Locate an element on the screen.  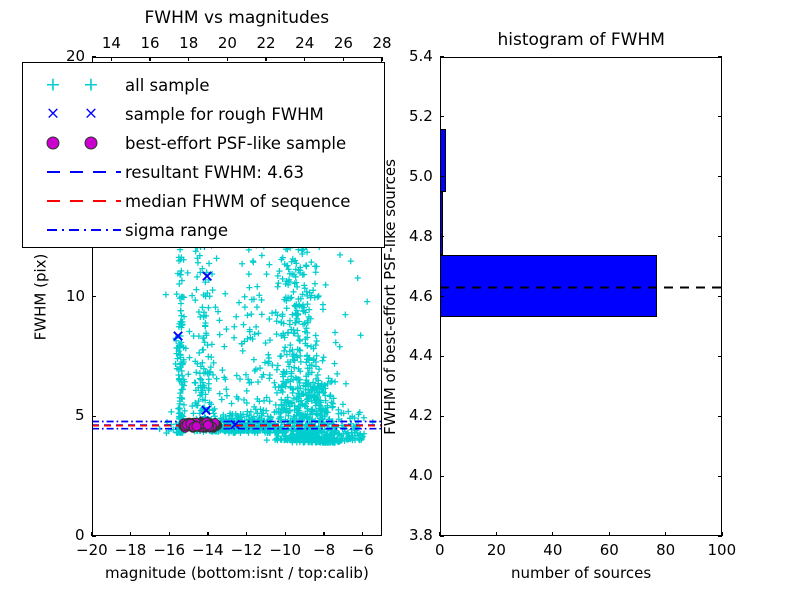
right-yticklabel: 4.2 is located at coordinates (421, 415).